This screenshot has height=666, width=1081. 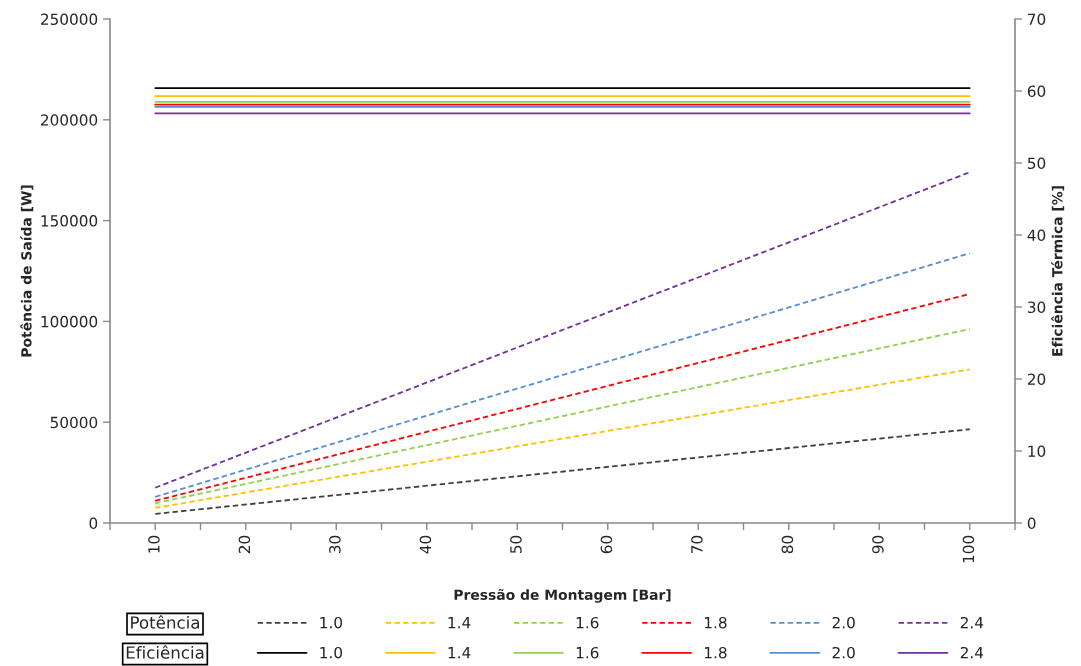 I want to click on x-tick-label: 50, so click(x=516, y=544).